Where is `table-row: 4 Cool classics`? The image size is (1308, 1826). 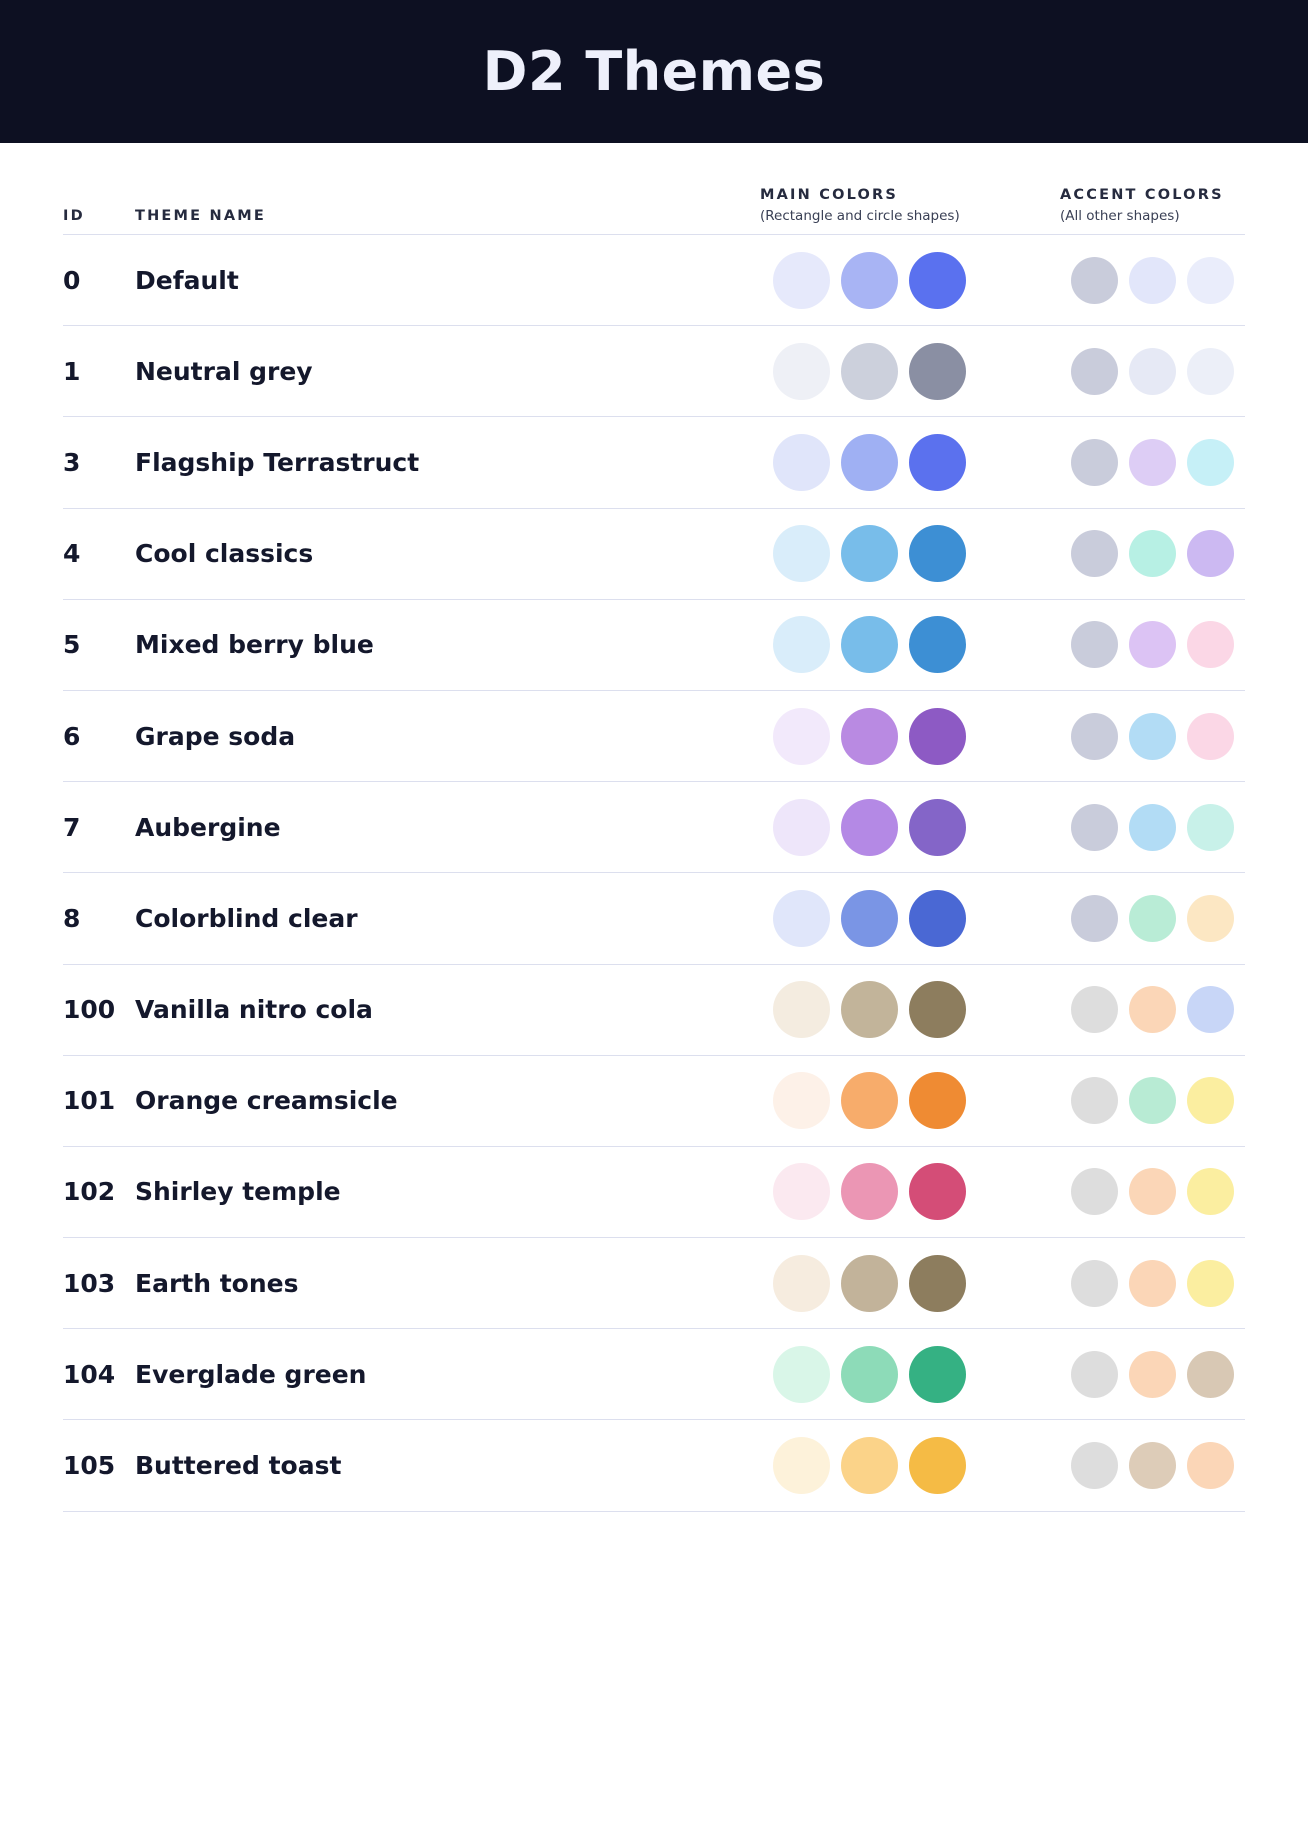 table-row: 4 Cool classics is located at coordinates (654, 554).